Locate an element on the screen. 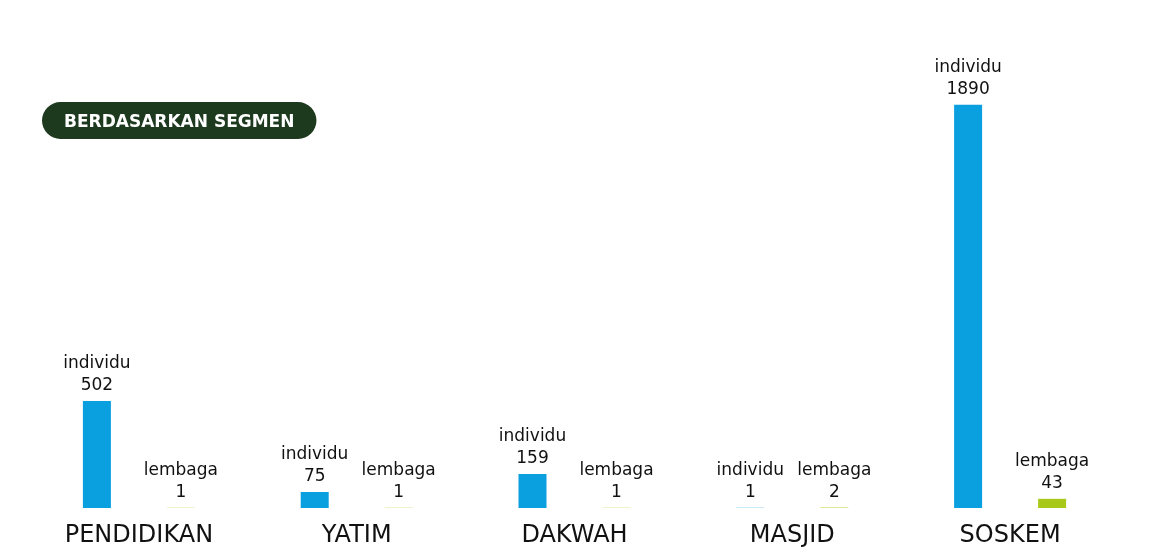  data-label: 2 is located at coordinates (834, 490).